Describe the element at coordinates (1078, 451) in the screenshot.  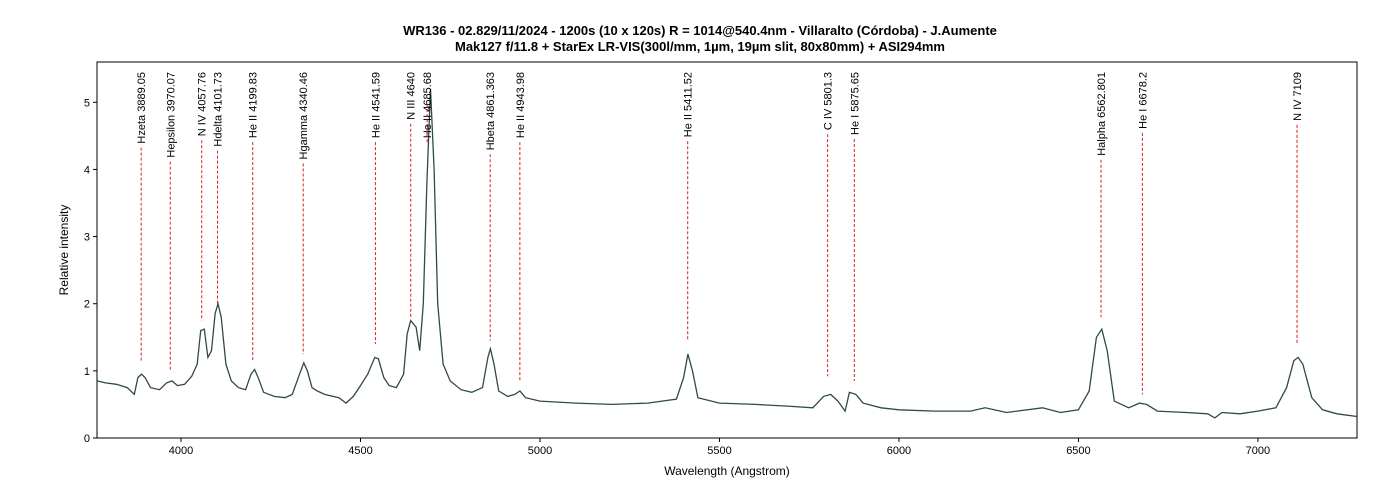
I see `x-tick-label: 6500` at that location.